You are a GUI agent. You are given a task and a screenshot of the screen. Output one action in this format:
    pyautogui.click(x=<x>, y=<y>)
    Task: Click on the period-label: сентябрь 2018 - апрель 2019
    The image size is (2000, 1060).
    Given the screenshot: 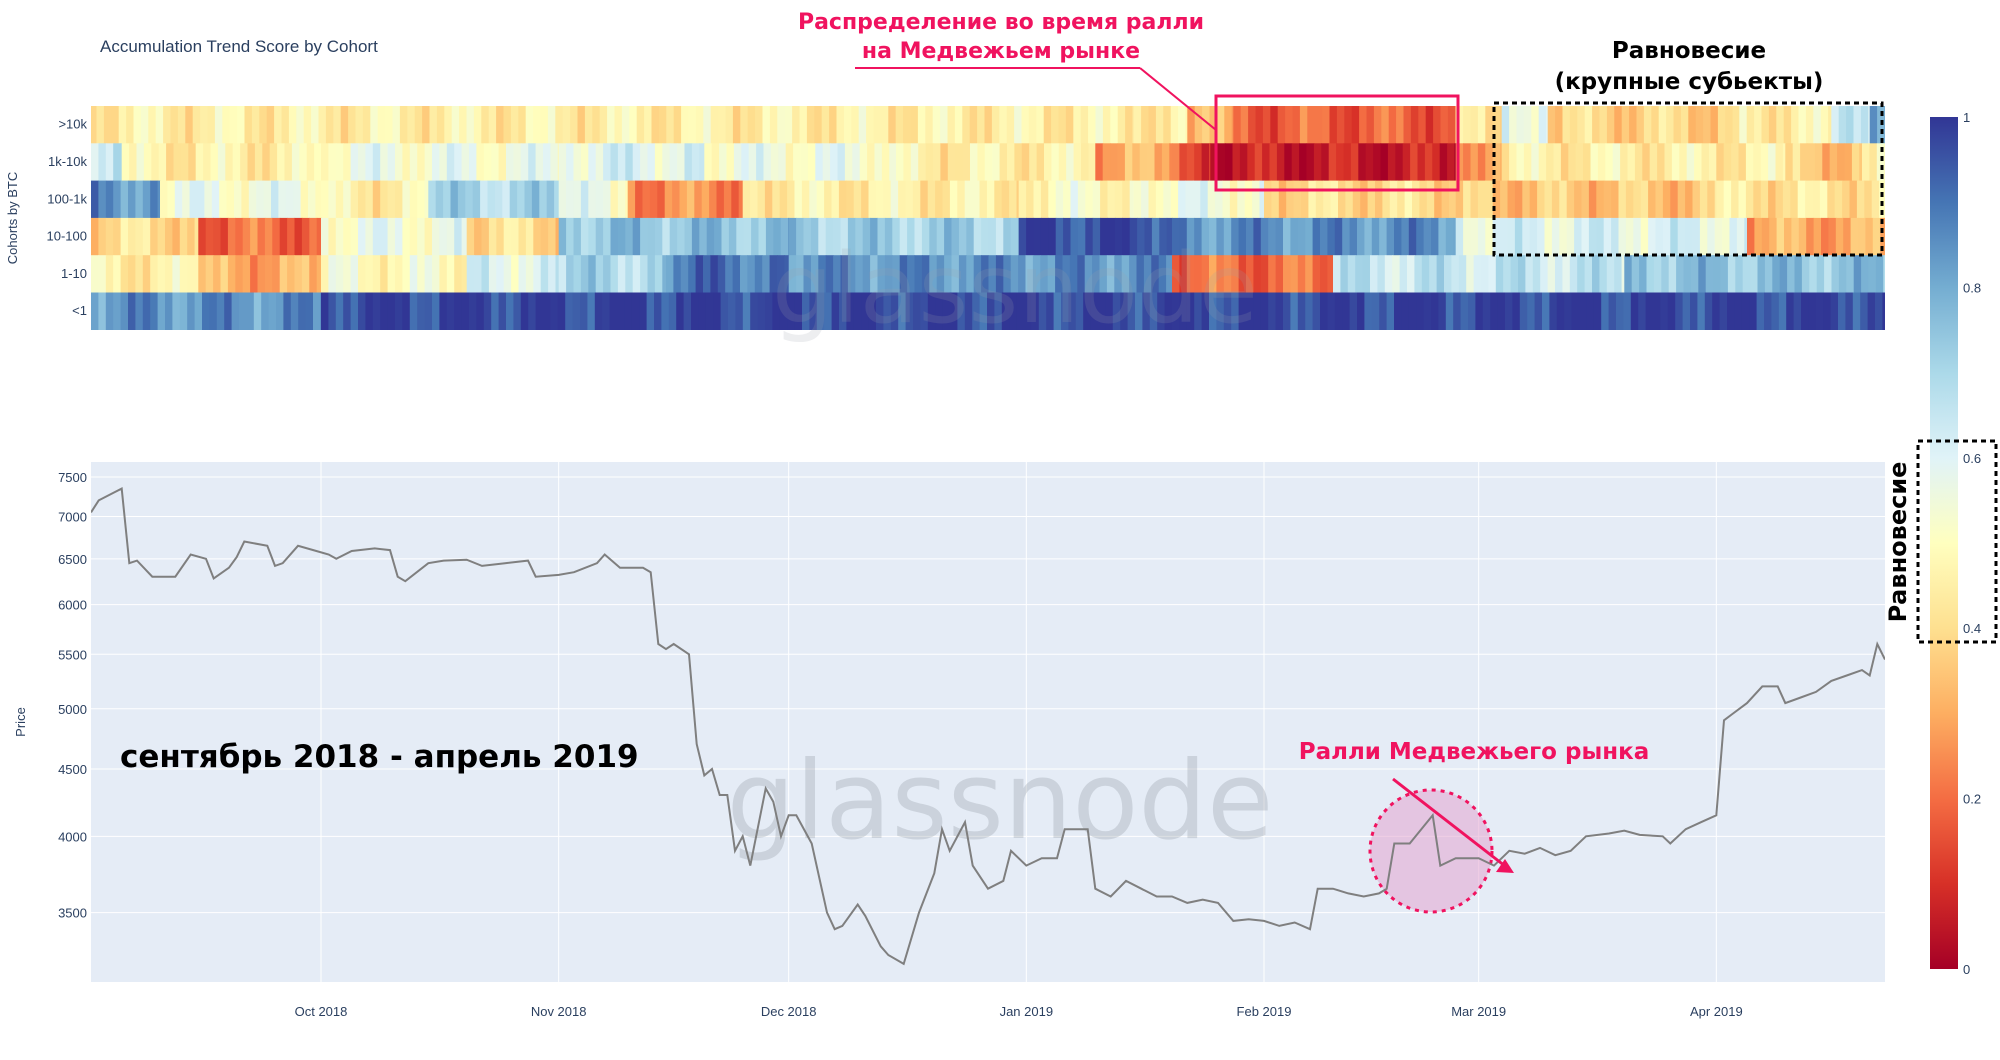 What is the action you would take?
    pyautogui.click(x=379, y=757)
    